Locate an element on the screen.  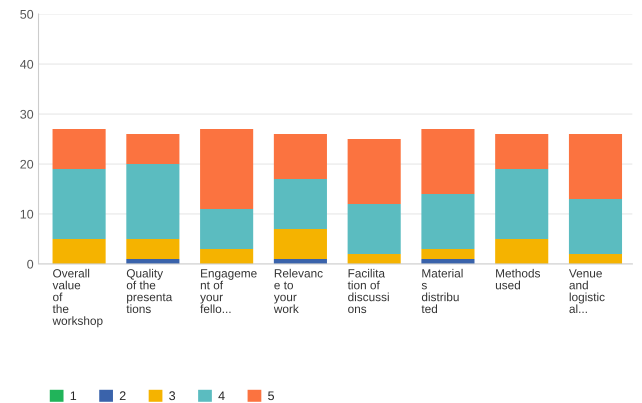
y-tick-label: 50 is located at coordinates (27, 14).